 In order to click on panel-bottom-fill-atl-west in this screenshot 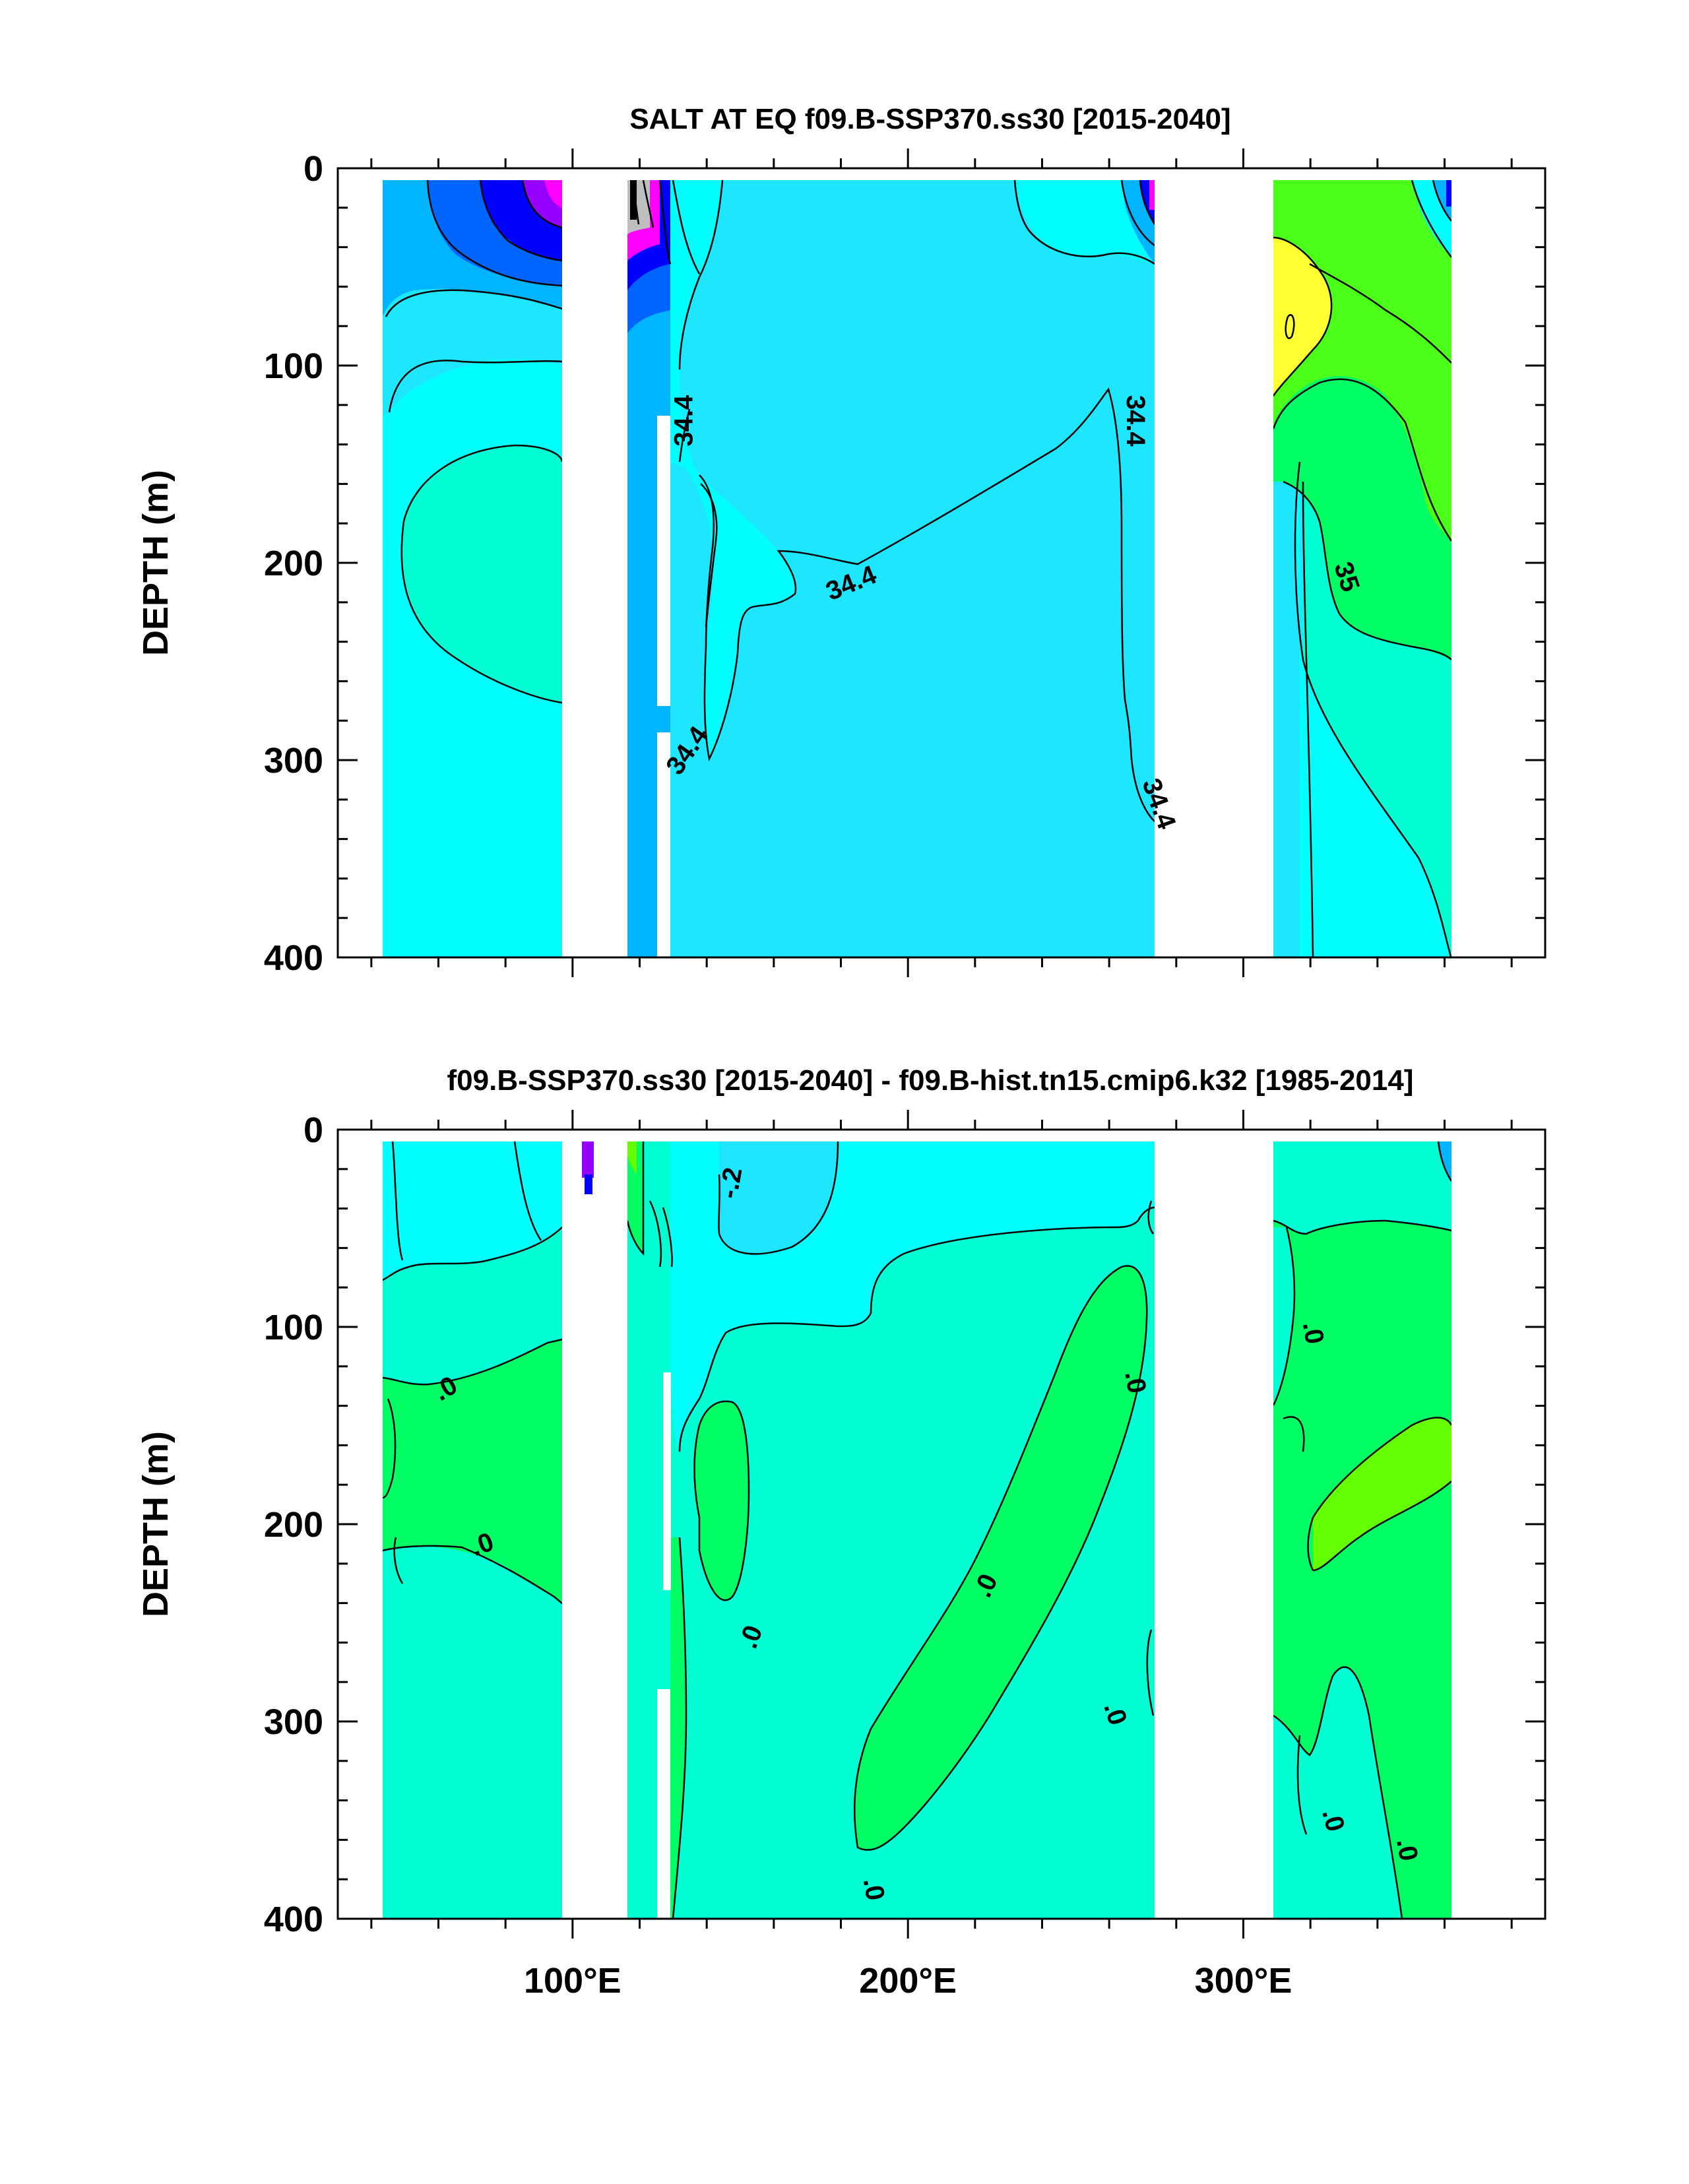, I will do `click(1283, 1316)`.